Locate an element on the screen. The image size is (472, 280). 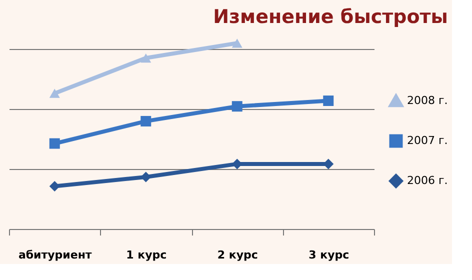
legend-label: 2008 г. is located at coordinates (427, 100).